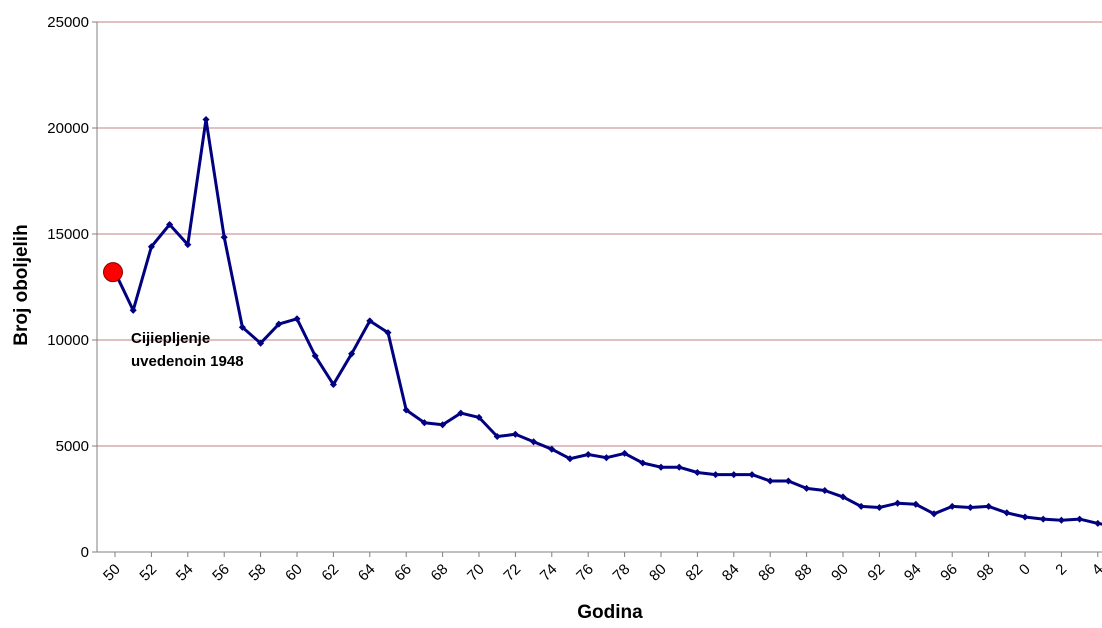 This screenshot has height=628, width=1102. Describe the element at coordinates (440, 573) in the screenshot. I see `x-tick-label: 68` at that location.